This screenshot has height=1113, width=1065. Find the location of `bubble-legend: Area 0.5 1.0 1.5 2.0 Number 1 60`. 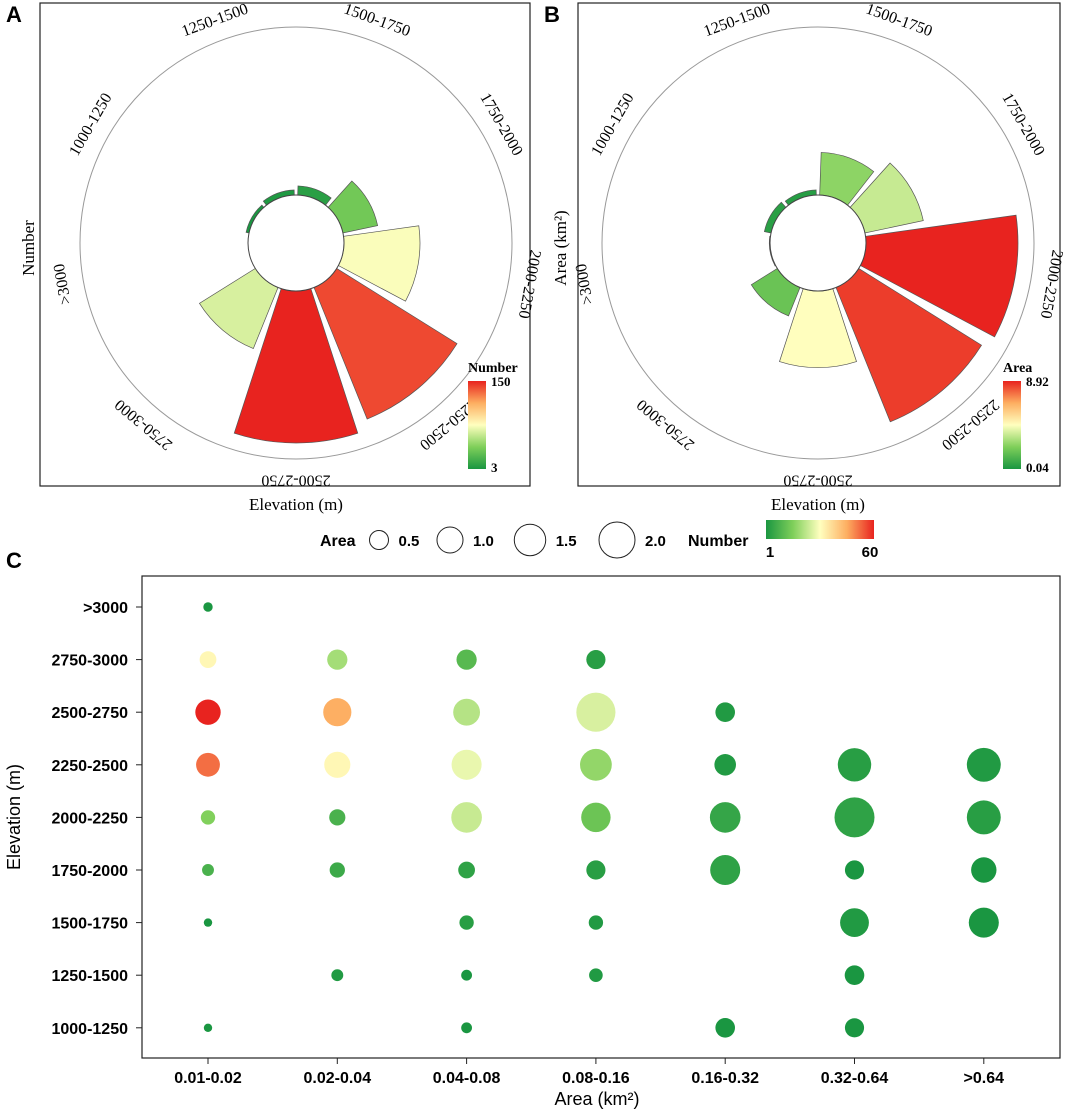

bubble-legend: Area 0.5 1.0 1.5 2.0 Number 1 60 is located at coordinates (599, 540).